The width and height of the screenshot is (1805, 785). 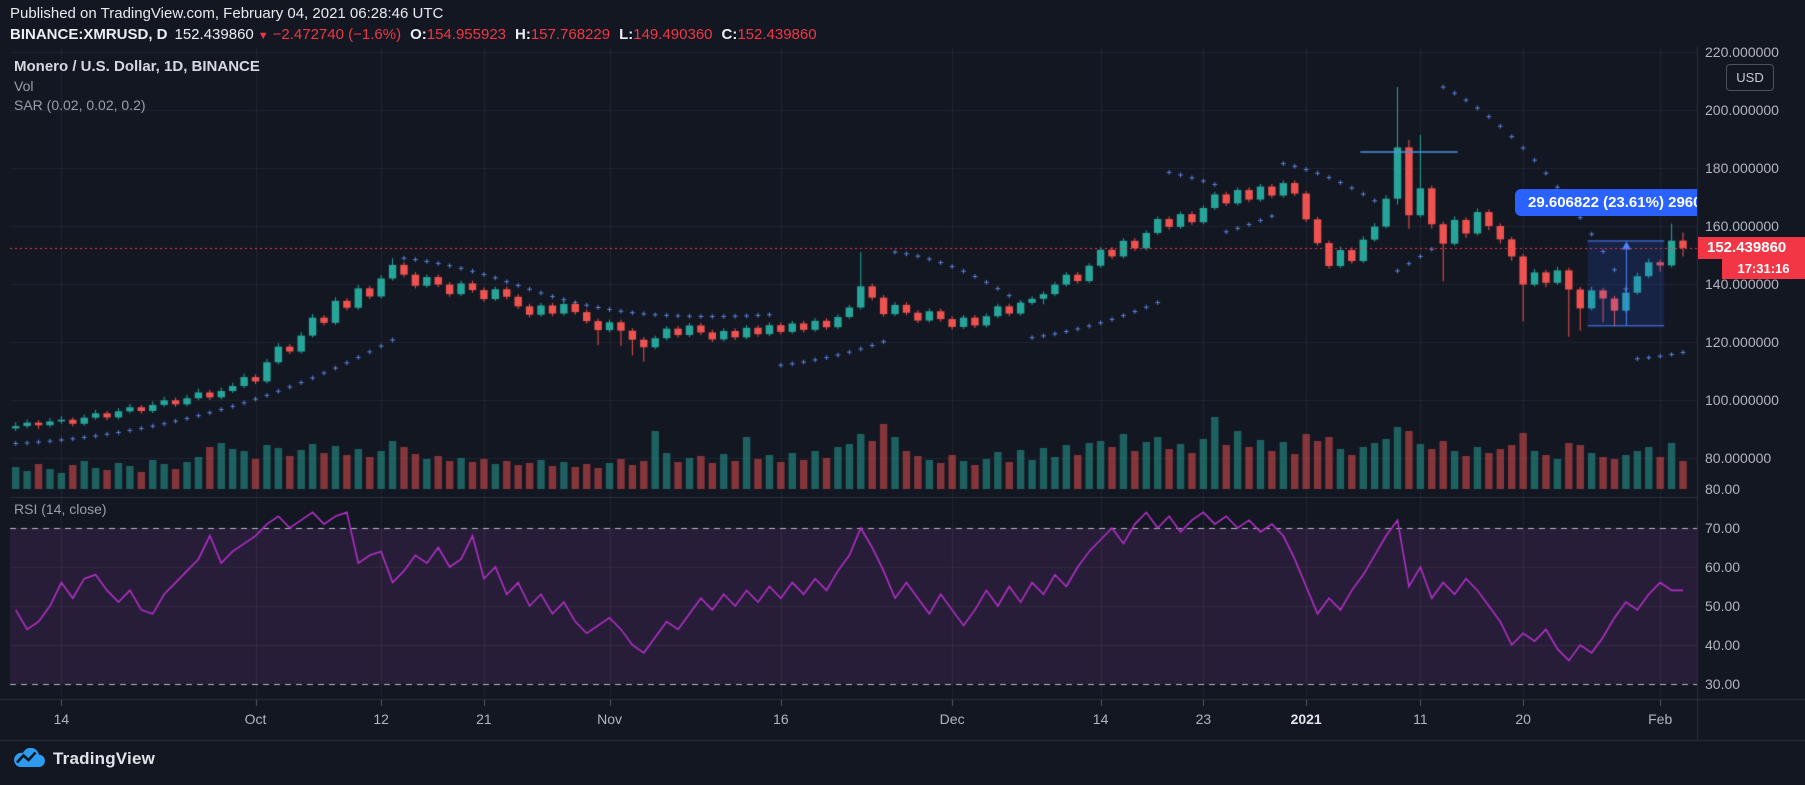 I want to click on time-axis-label: Oct, so click(x=255, y=719).